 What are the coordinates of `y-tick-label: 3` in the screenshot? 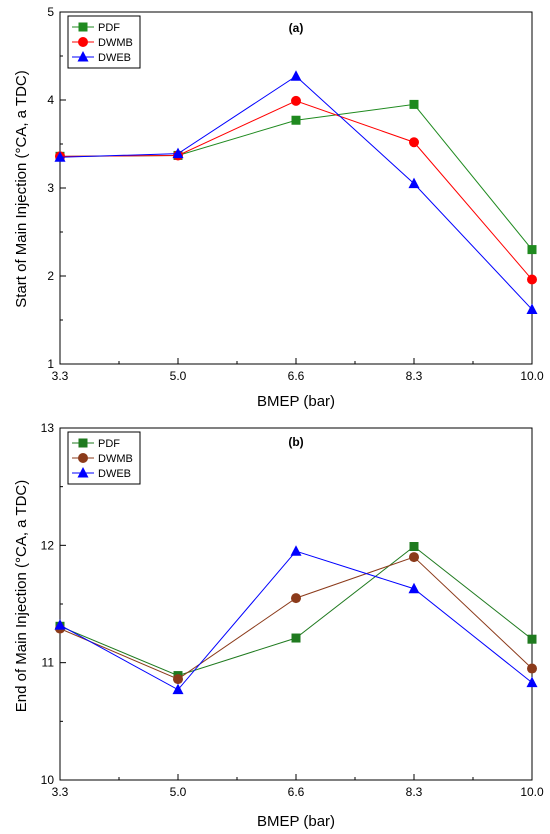 It's located at (50, 188).